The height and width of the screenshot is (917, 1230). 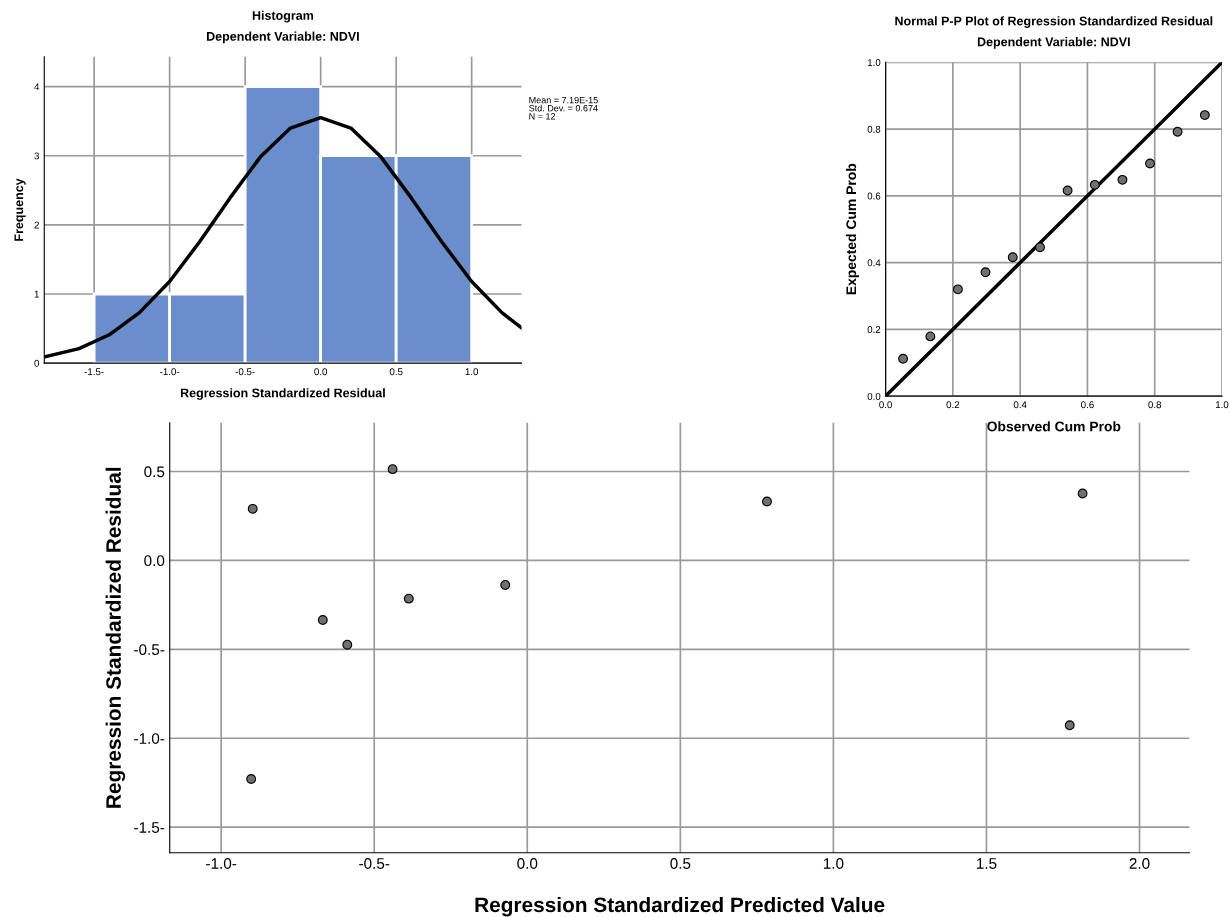 I want to click on y-axis-title: Expected Cum Prob, so click(x=852, y=229).